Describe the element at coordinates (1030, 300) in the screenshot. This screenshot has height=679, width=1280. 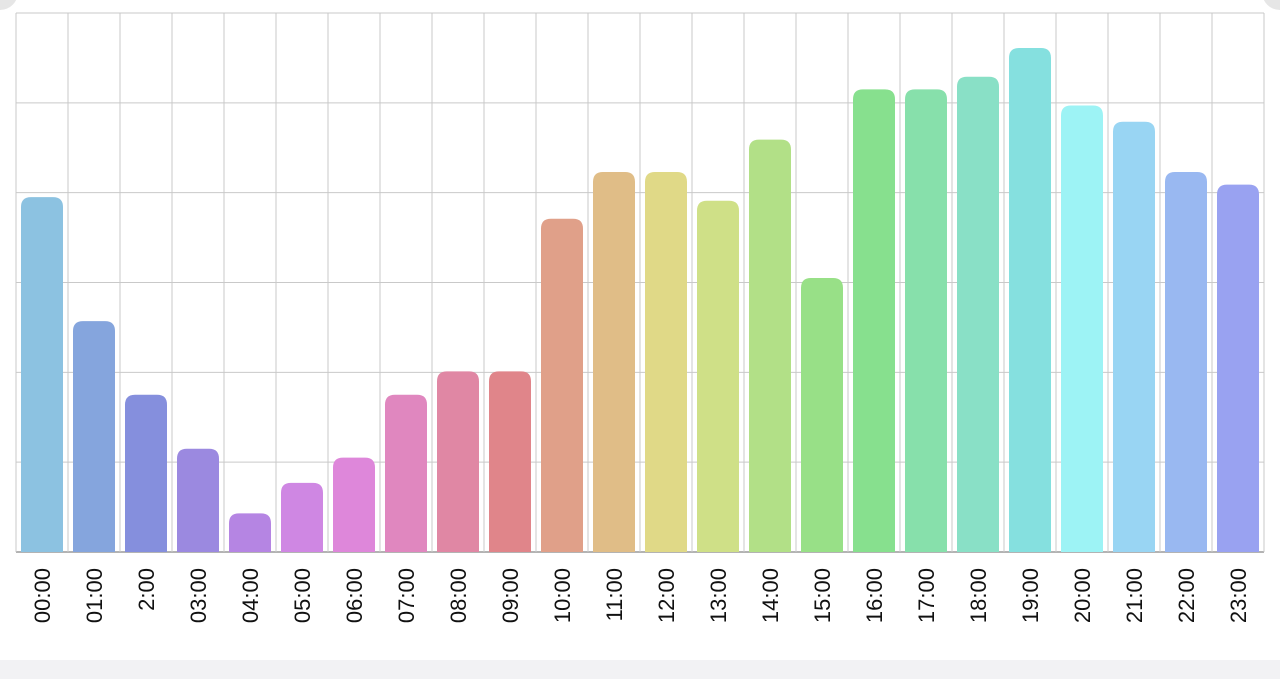
I see `bar-1900` at that location.